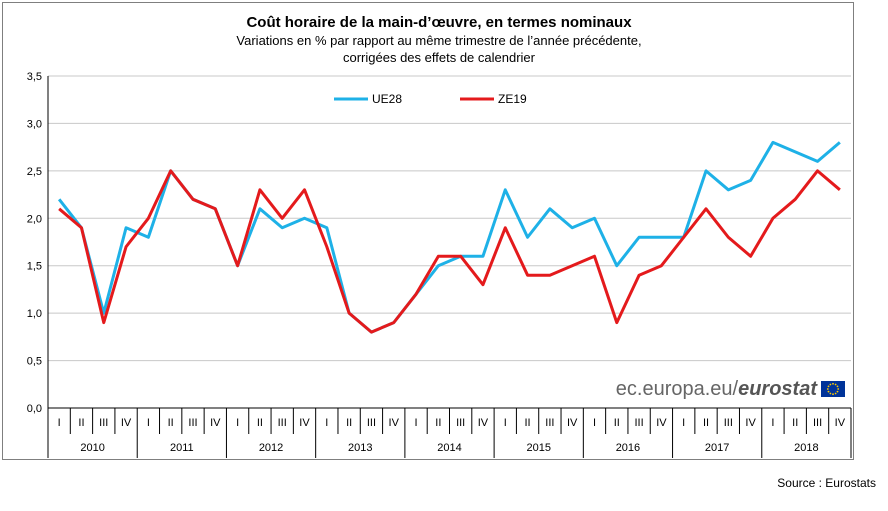  I want to click on source-note: Source : Eurostats, so click(826, 483).